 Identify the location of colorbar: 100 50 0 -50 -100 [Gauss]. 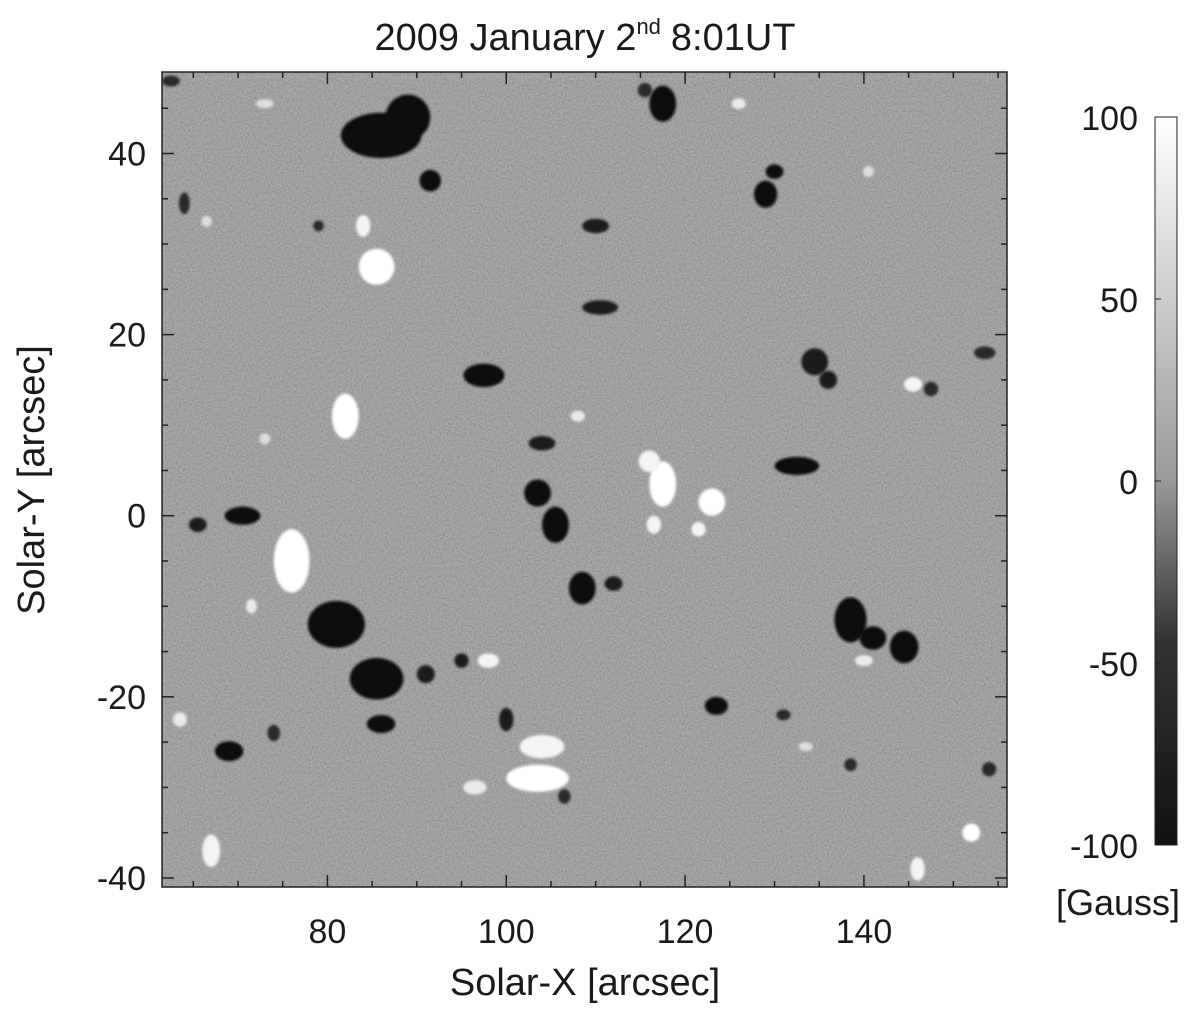
(1118, 511).